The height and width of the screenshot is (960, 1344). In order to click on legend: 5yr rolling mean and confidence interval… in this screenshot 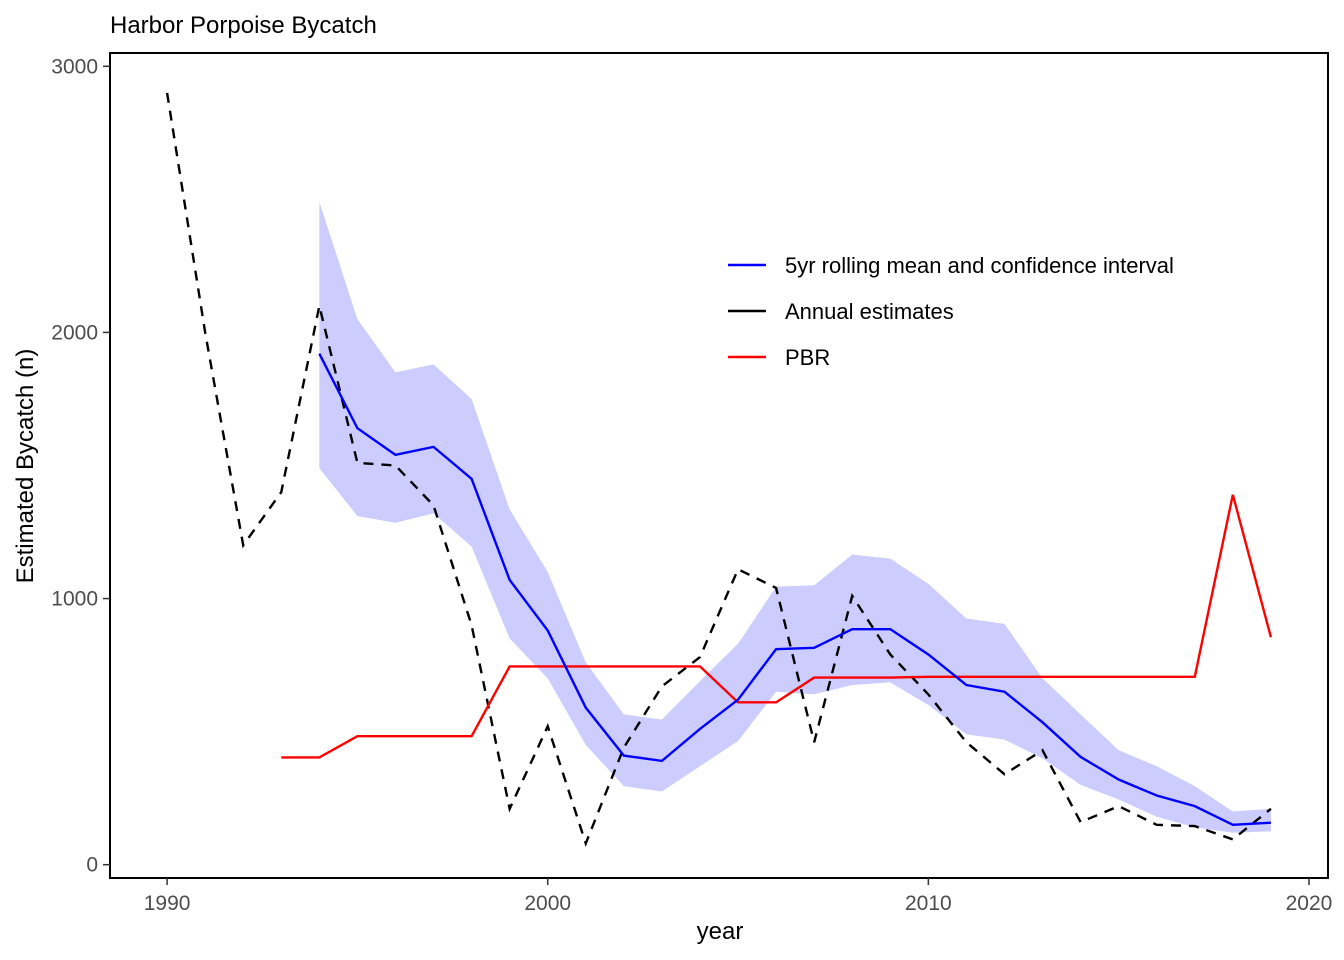, I will do `click(951, 311)`.